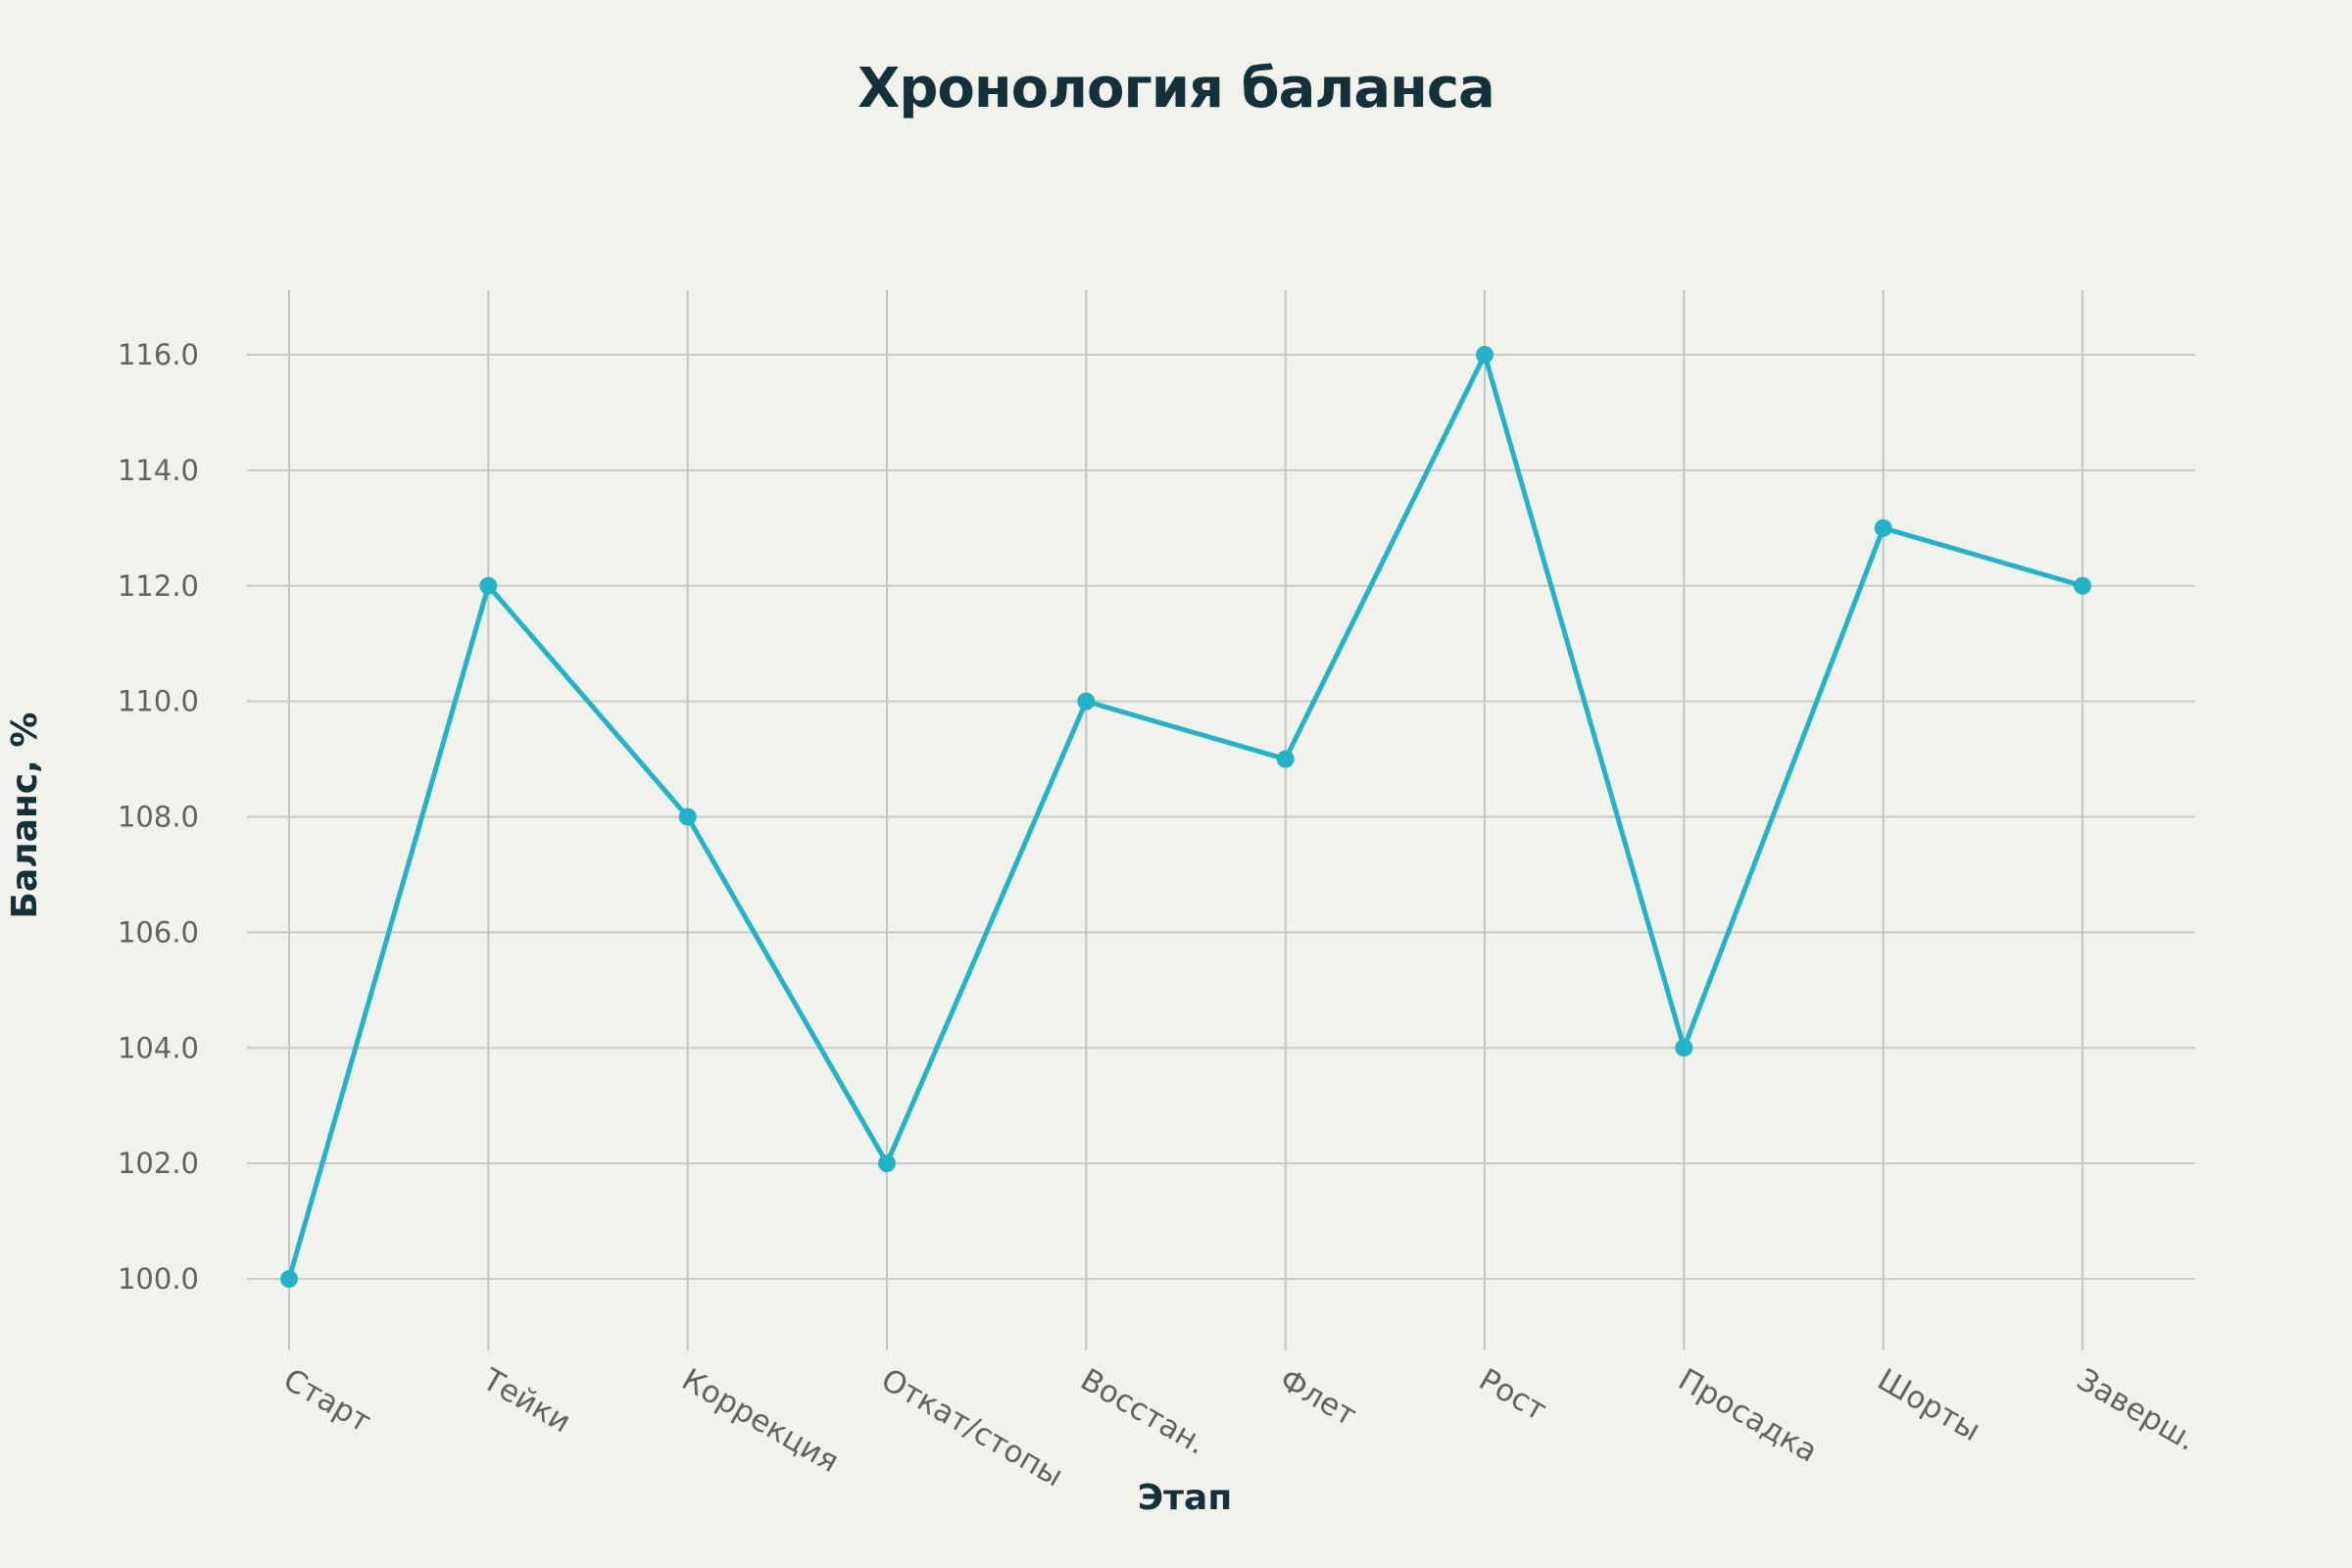  What do you see at coordinates (972, 1428) in the screenshot?
I see `x-tick-label: Откат/стопы` at bounding box center [972, 1428].